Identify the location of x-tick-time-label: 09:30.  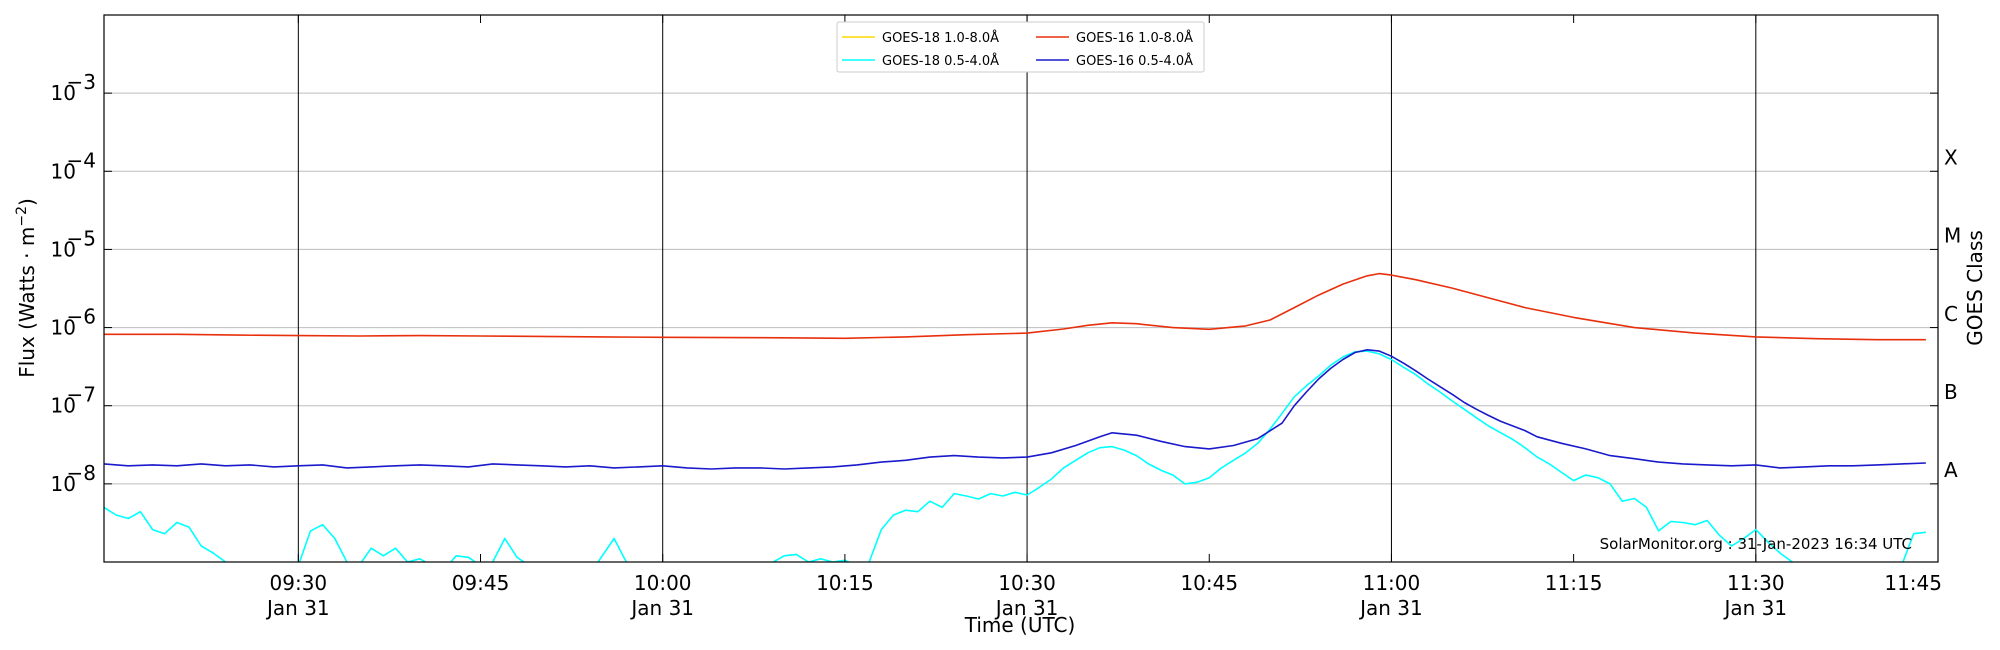
(299, 583).